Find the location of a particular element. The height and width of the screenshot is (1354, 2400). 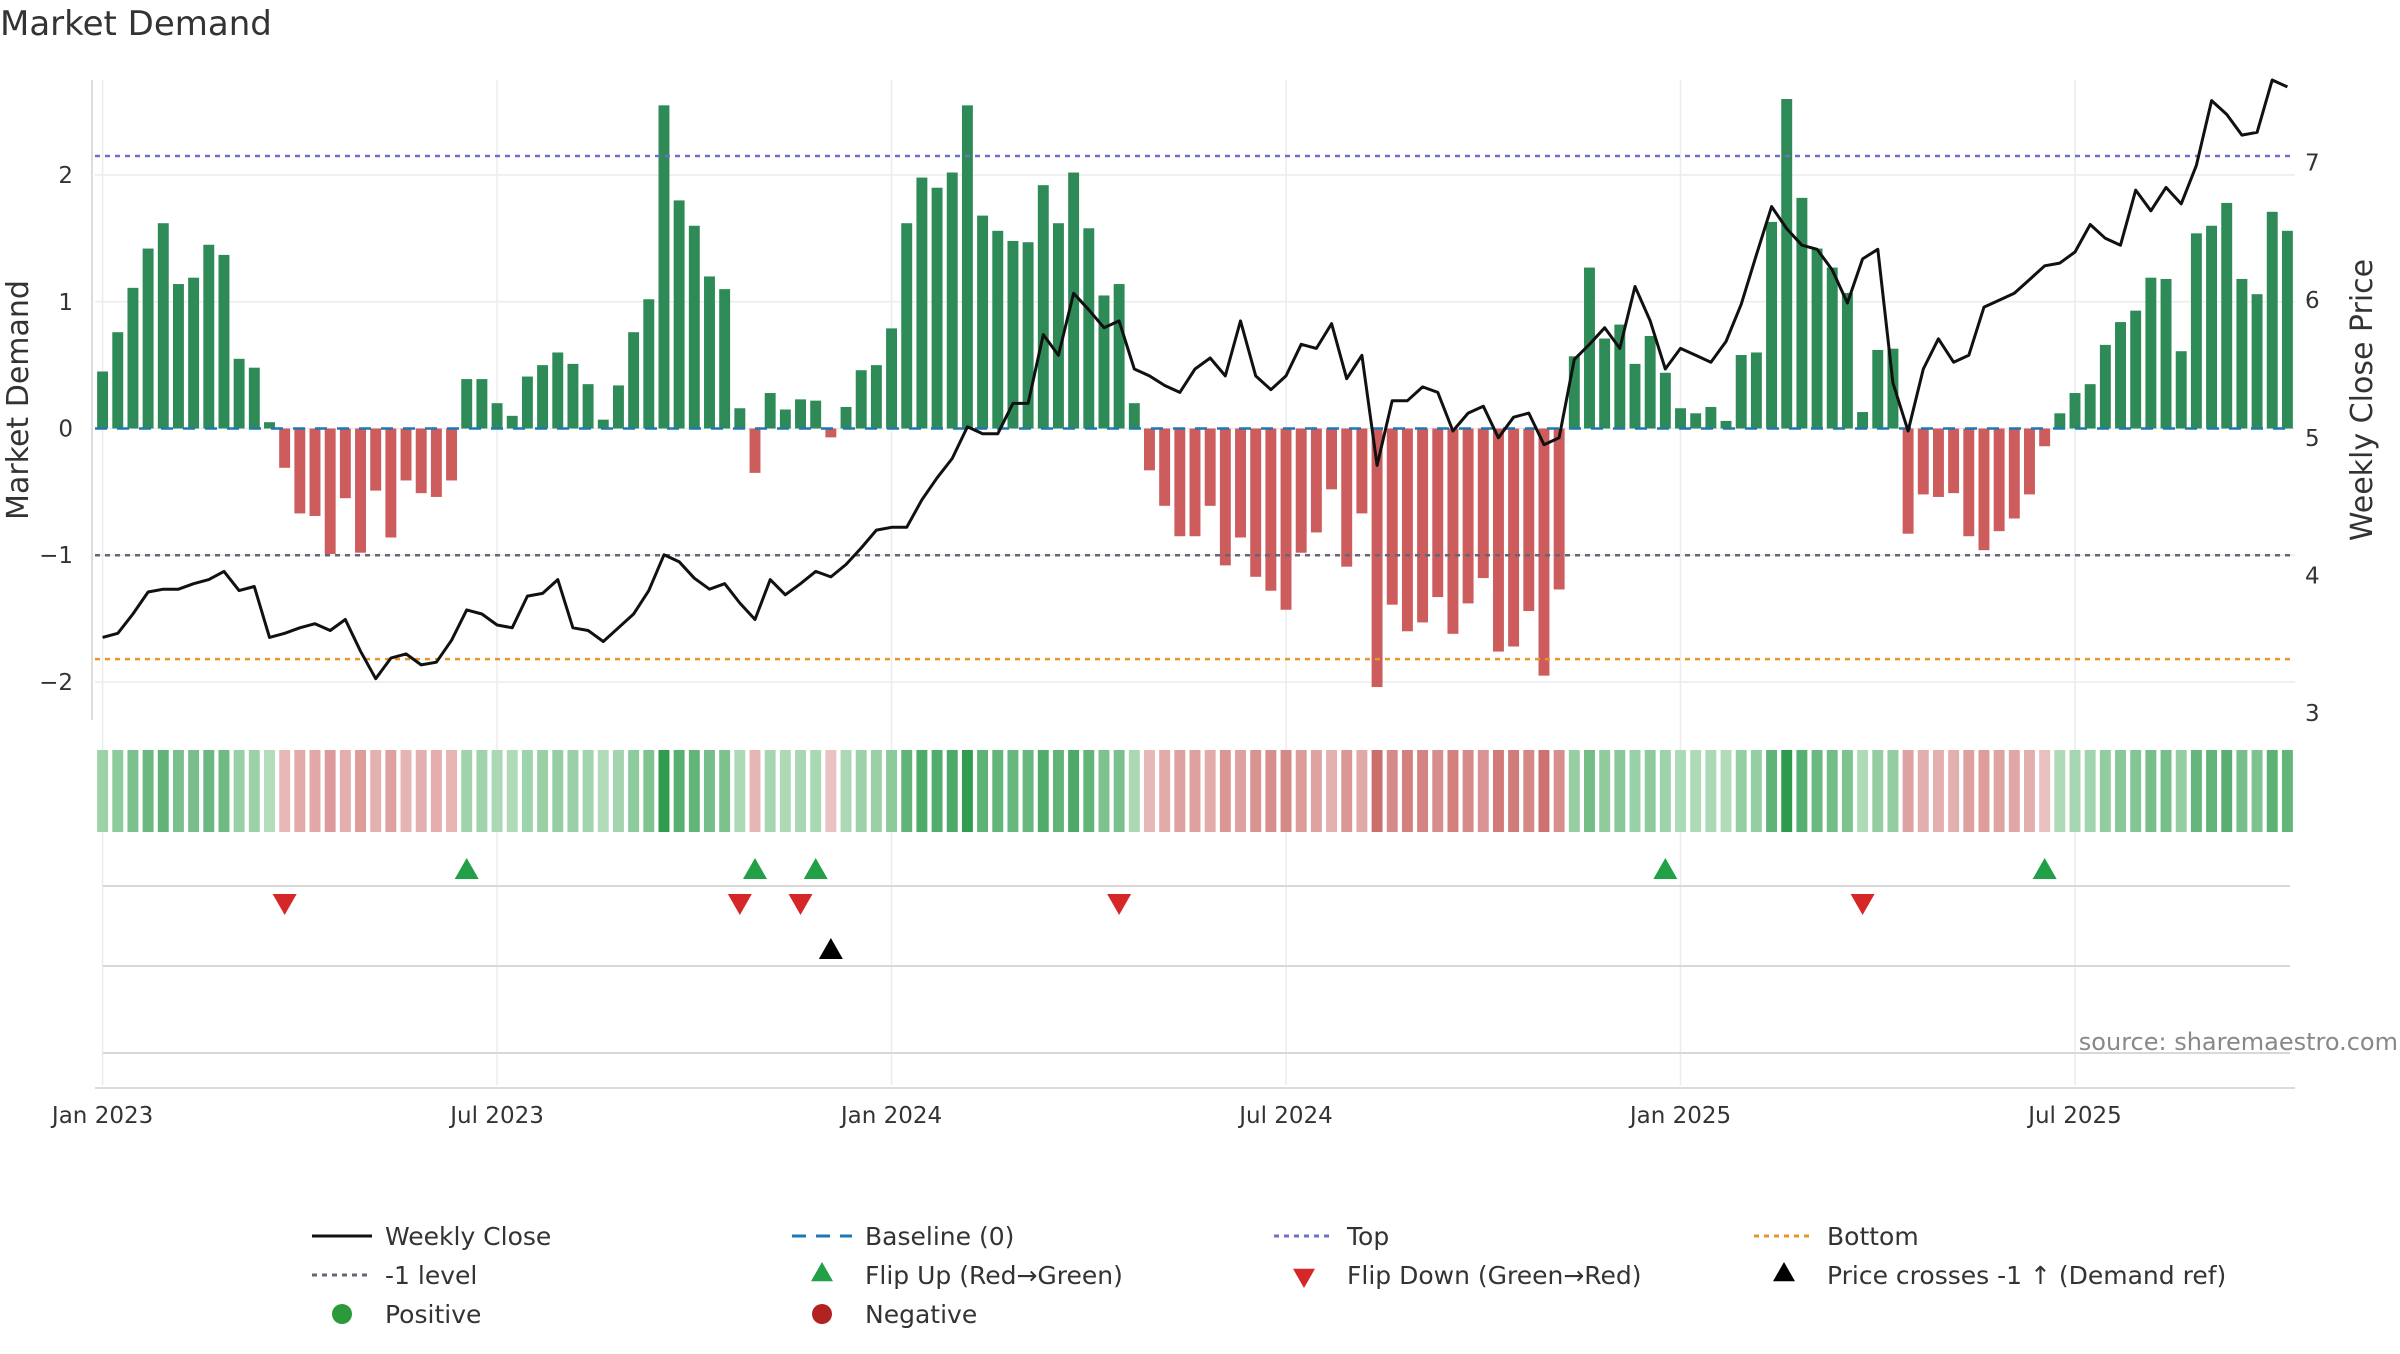

legend-item-baseline: Baseline (0) is located at coordinates (903, 1236).